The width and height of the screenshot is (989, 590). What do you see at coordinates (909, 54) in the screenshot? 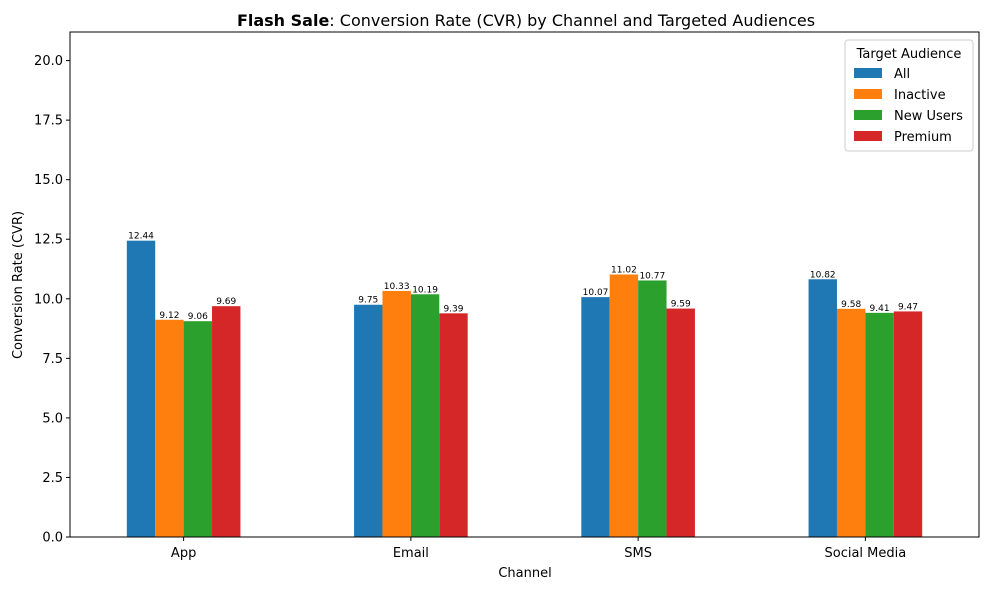
I see `legend-title: Target Audience` at bounding box center [909, 54].